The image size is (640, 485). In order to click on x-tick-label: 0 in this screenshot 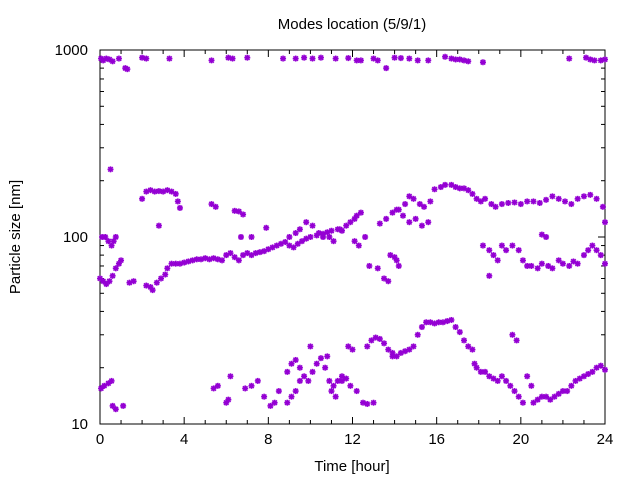, I will do `click(100, 439)`.